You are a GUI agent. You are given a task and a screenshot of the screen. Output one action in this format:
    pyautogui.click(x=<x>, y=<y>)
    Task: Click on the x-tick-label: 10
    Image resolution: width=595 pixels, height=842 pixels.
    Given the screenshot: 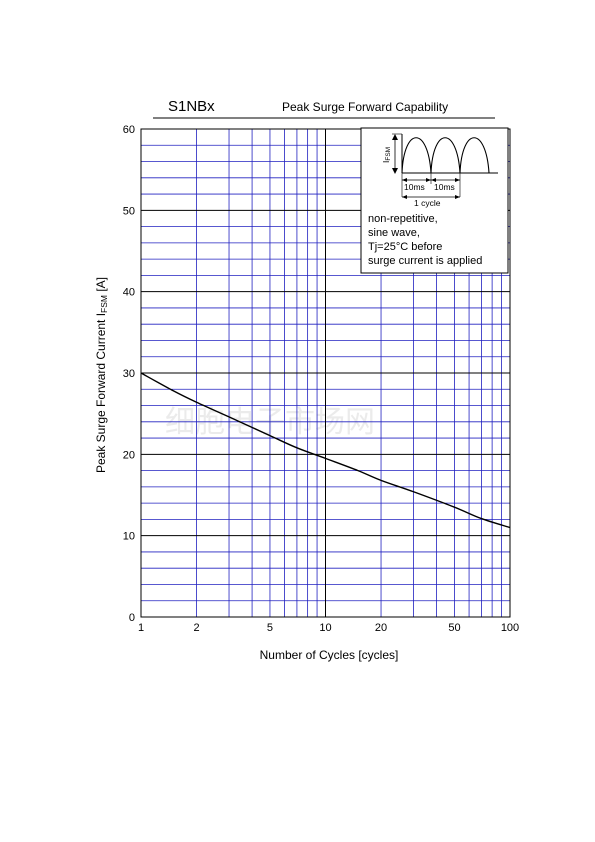 What is the action you would take?
    pyautogui.click(x=325, y=628)
    